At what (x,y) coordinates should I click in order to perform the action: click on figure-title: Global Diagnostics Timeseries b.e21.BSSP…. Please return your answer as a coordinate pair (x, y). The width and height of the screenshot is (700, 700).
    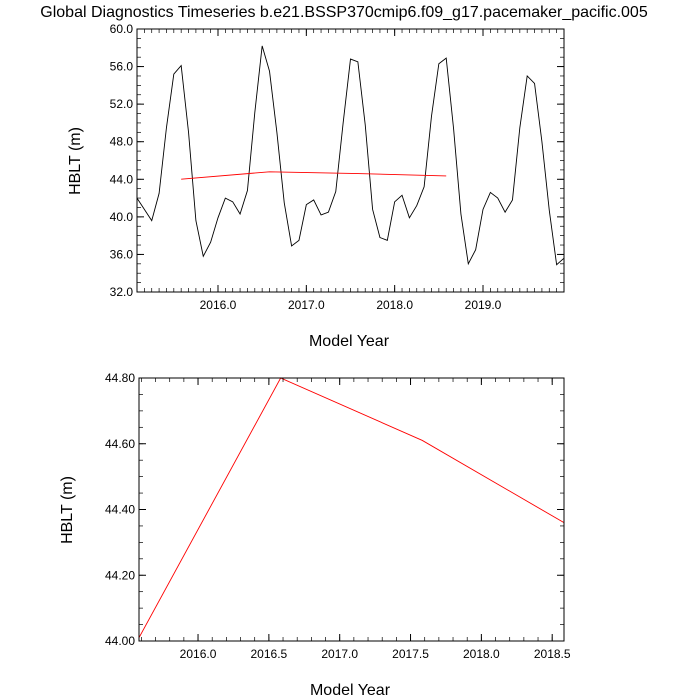
    Looking at the image, I should click on (344, 12).